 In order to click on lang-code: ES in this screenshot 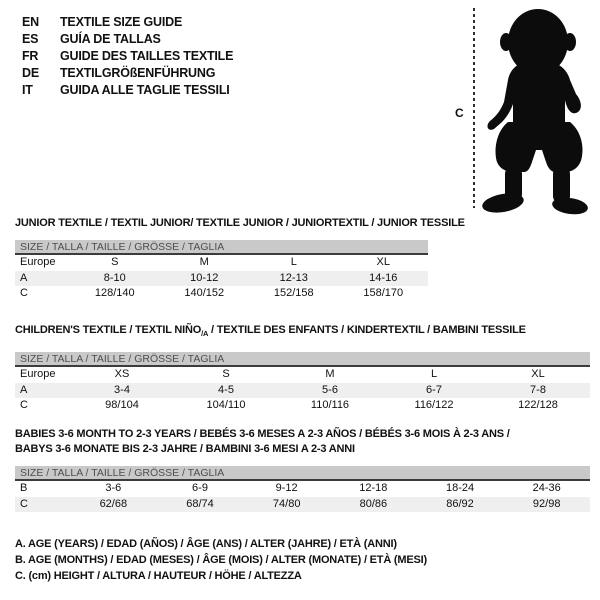, I will do `click(30, 39)`.